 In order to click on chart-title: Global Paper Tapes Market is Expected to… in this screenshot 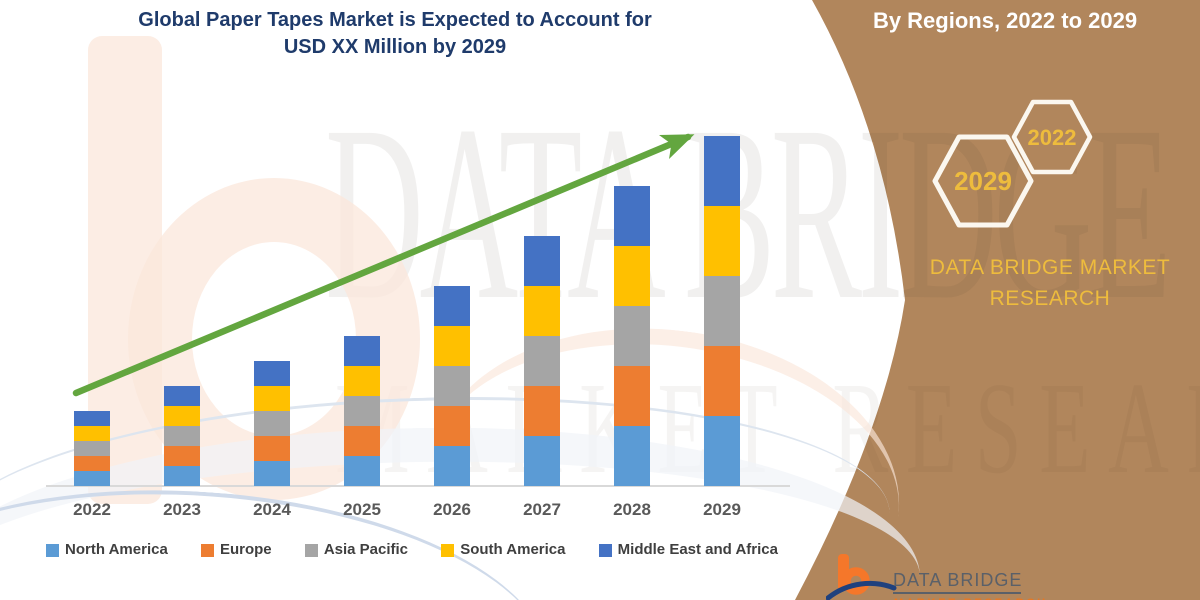, I will do `click(395, 34)`.